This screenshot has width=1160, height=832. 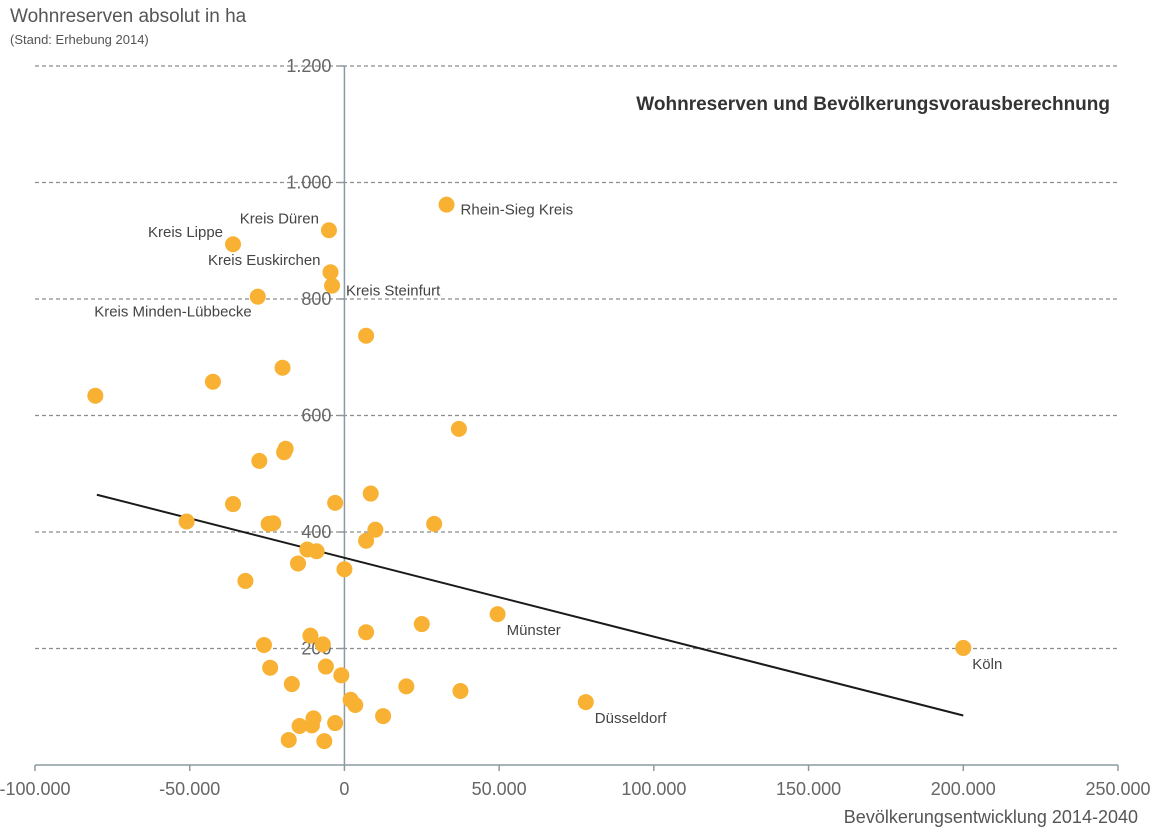 I want to click on y-axis-subtitle: (Stand: Erhebung 2014), so click(x=79, y=39).